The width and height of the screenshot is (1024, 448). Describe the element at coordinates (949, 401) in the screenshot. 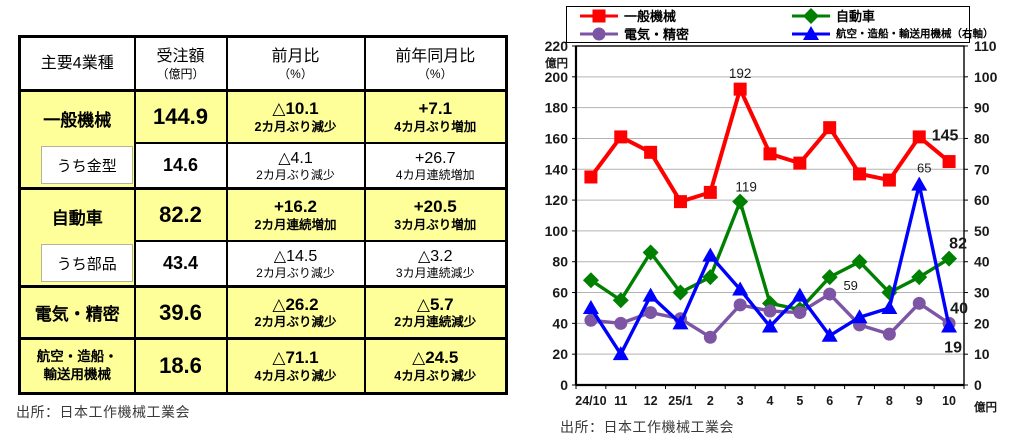

I see `svg-text: 10` at that location.